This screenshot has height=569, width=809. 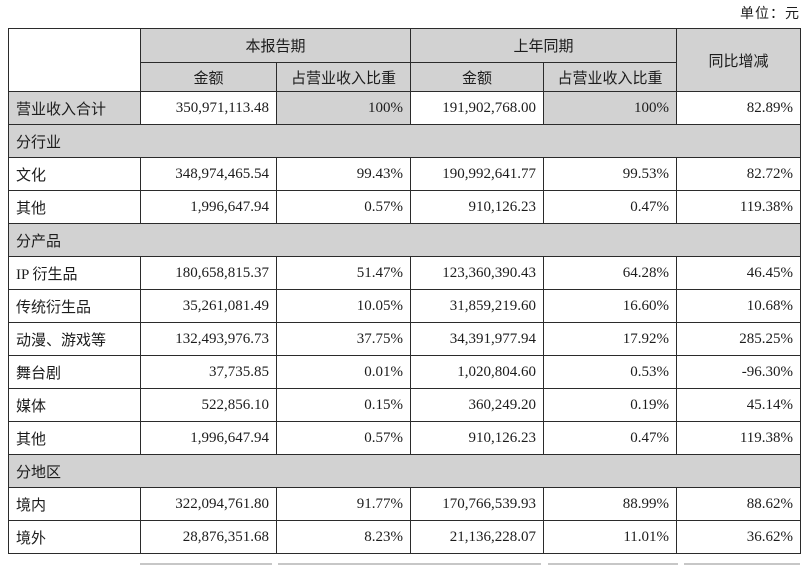 What do you see at coordinates (208, 537) in the screenshot?
I see `cell-current-amount: 28,876,351.68` at bounding box center [208, 537].